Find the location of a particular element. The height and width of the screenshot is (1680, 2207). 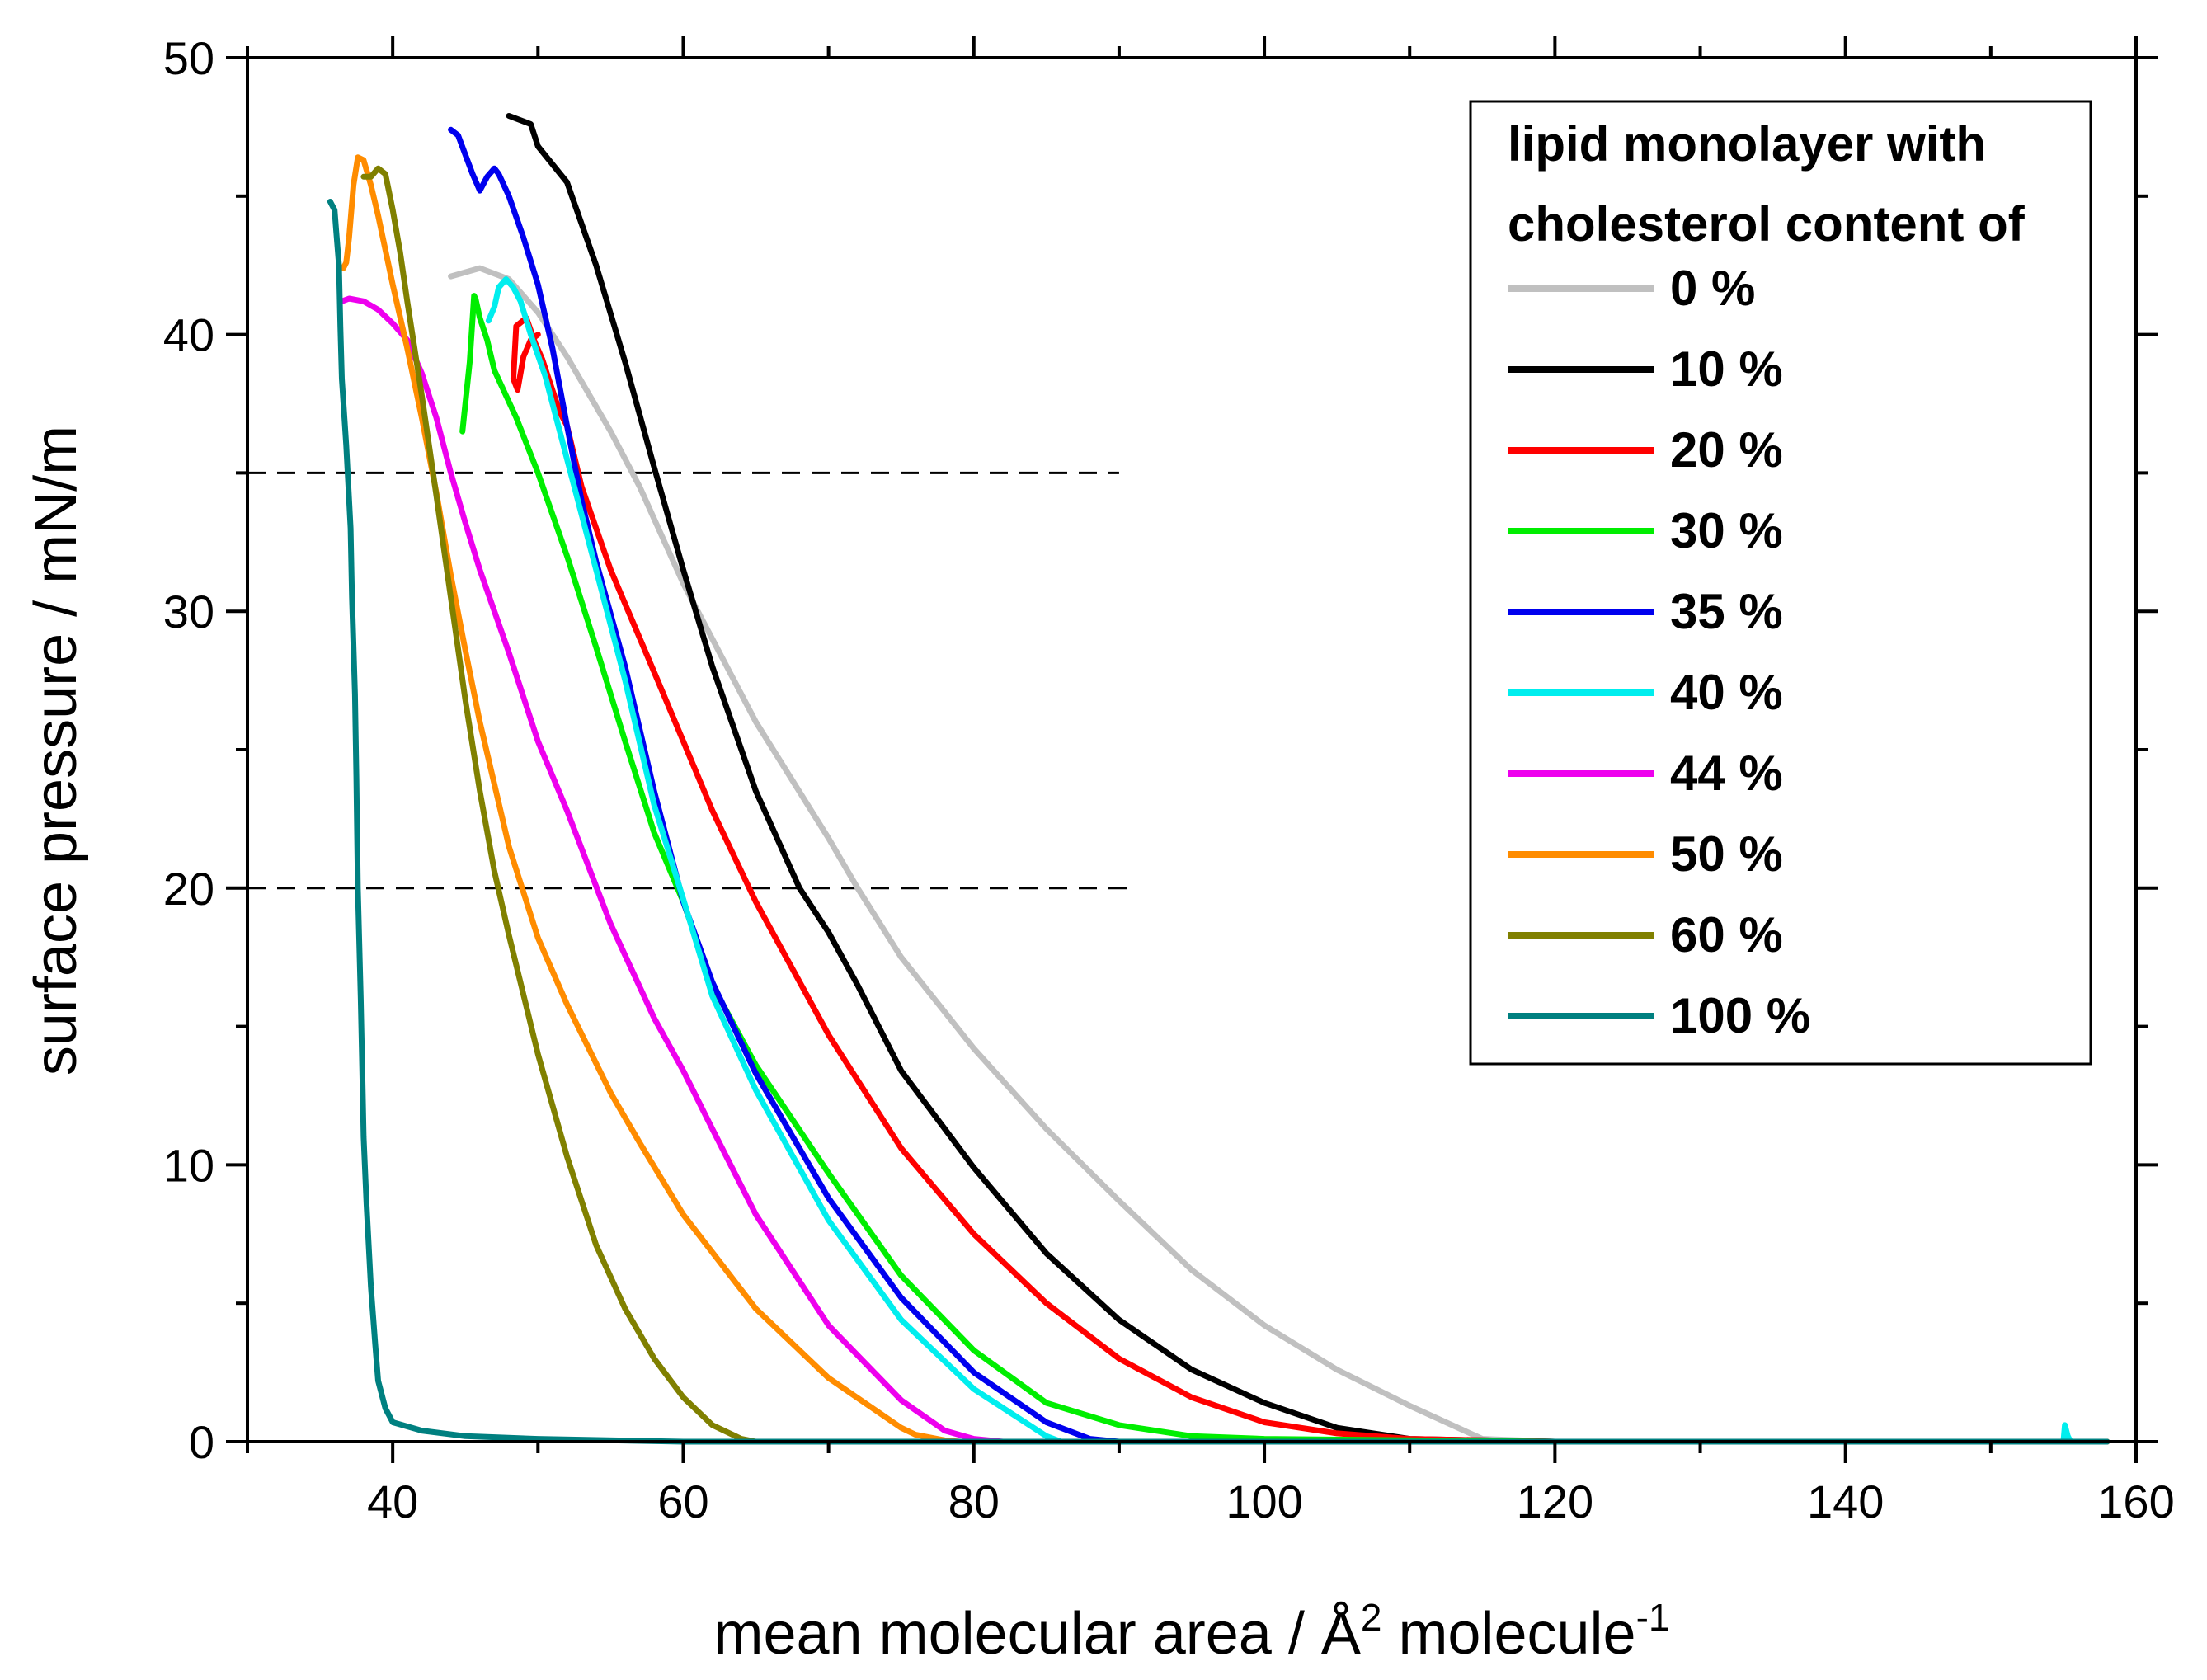

y-tick-label: 40 is located at coordinates (188, 335).